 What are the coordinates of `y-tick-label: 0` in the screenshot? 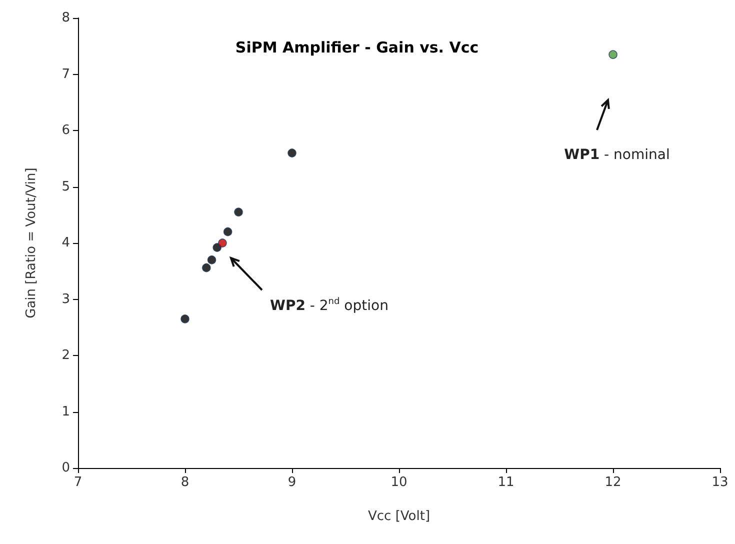 It's located at (66, 468).